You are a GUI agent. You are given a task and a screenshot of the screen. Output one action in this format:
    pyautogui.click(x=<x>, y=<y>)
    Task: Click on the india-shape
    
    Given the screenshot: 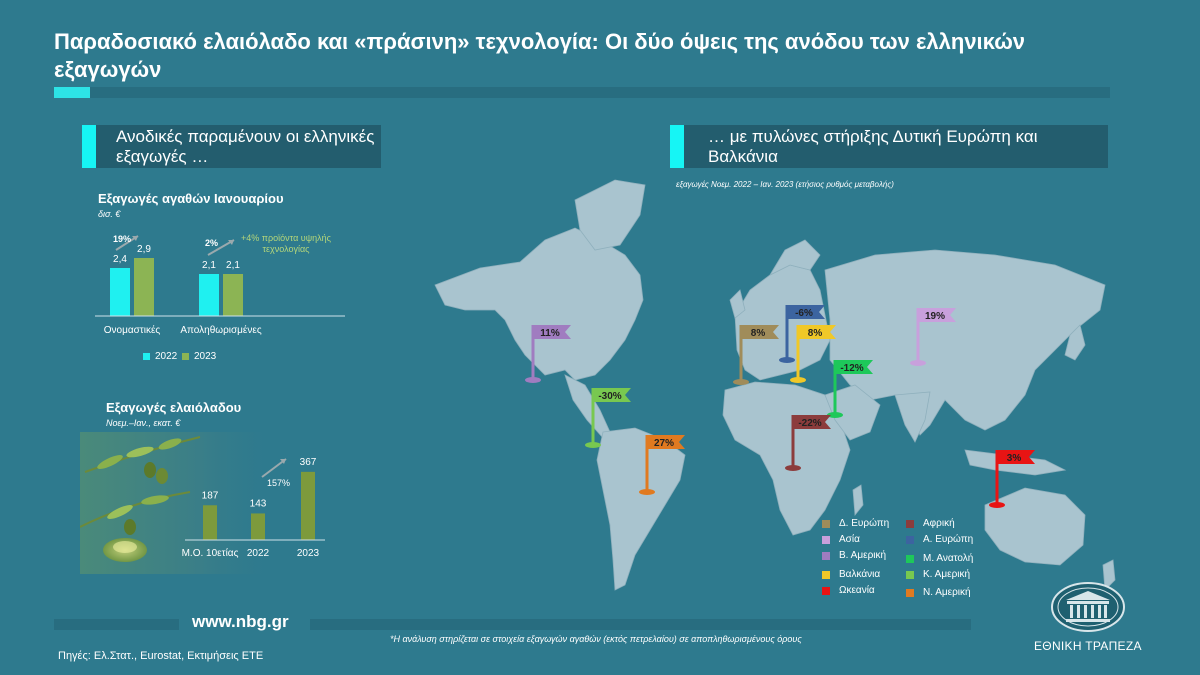 What is the action you would take?
    pyautogui.click(x=912, y=417)
    